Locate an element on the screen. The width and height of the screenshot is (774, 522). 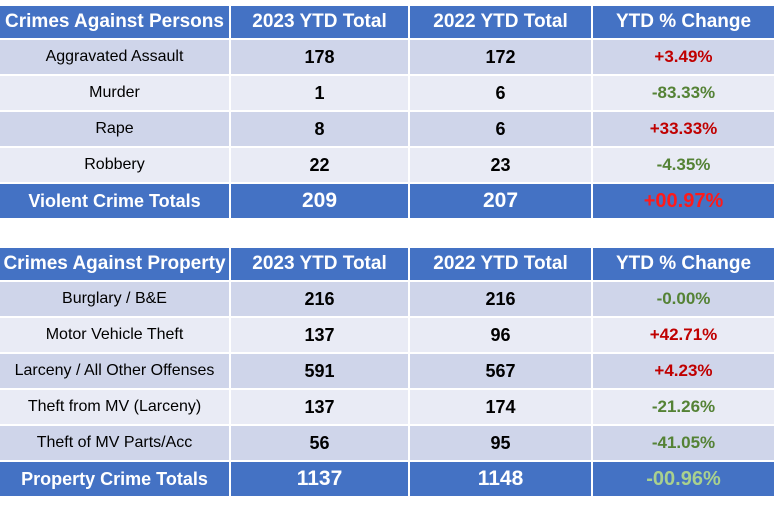
table-row: Theft of MV Parts/Acc 56 95 -41.05% is located at coordinates (387, 443).